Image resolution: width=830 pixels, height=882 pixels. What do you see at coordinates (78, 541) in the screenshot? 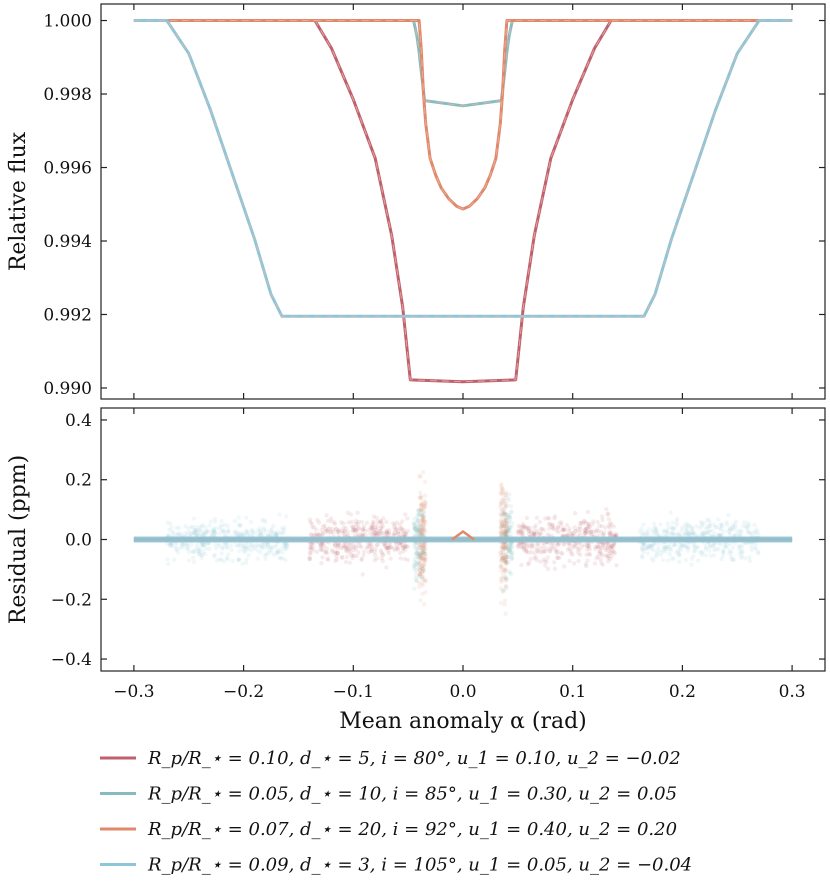
I see `bottom-y-tick-label: 0.0` at bounding box center [78, 541].